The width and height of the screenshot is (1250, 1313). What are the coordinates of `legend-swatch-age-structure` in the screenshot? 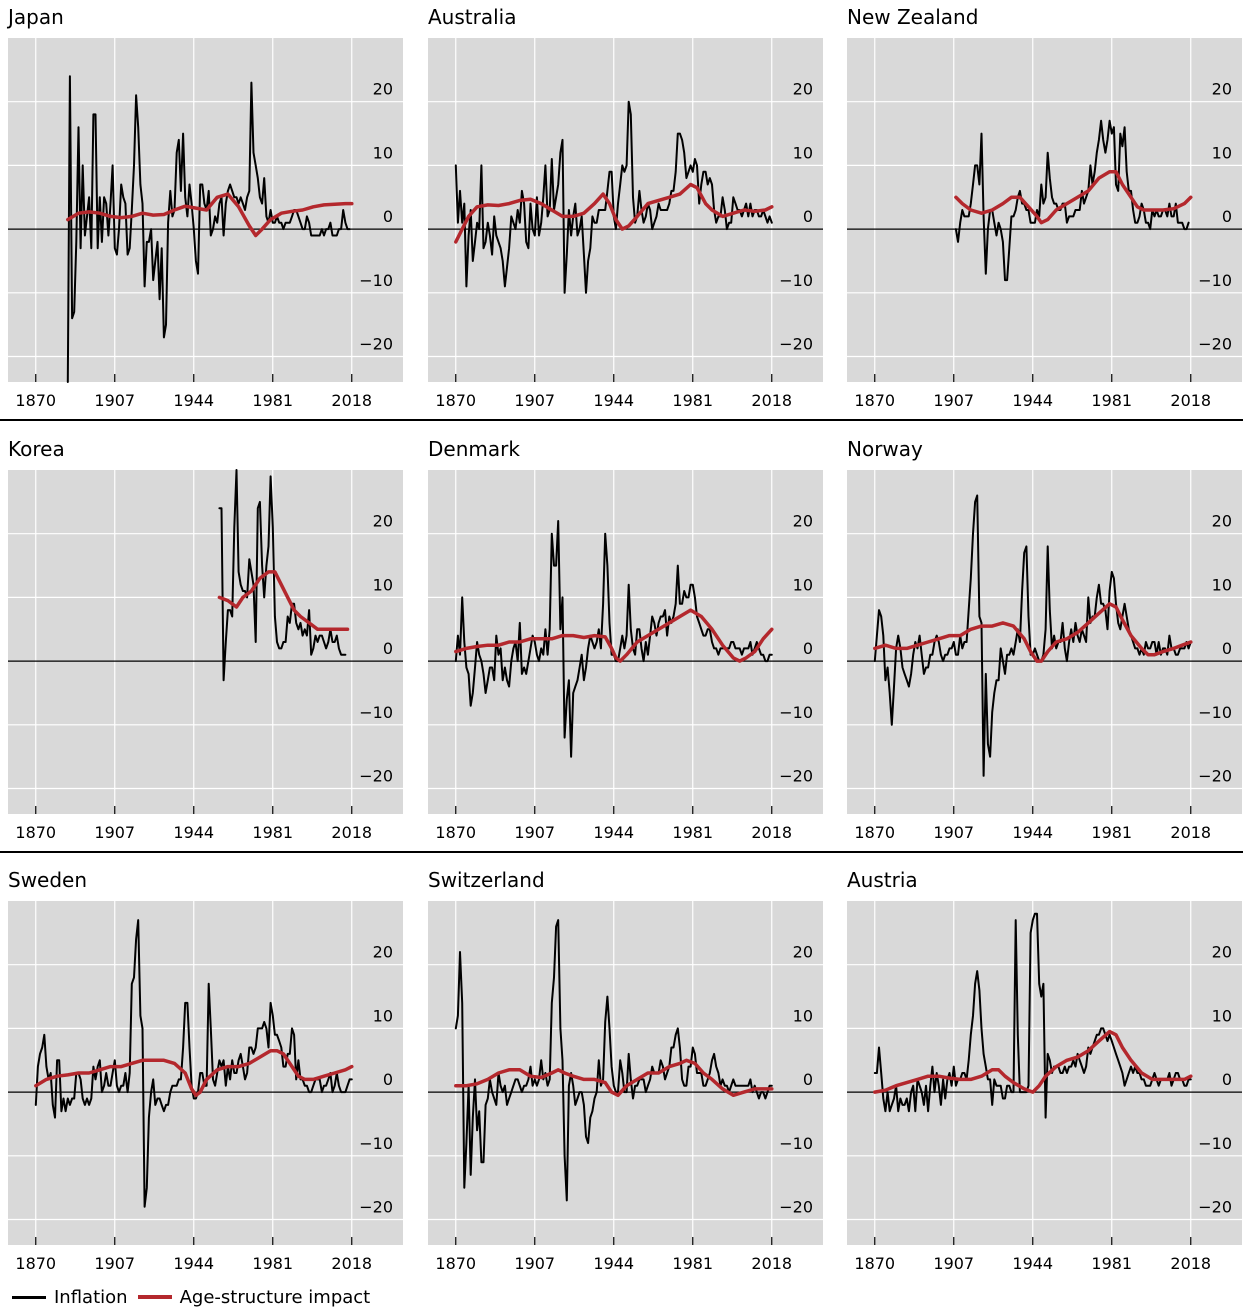 It's located at (154, 1297).